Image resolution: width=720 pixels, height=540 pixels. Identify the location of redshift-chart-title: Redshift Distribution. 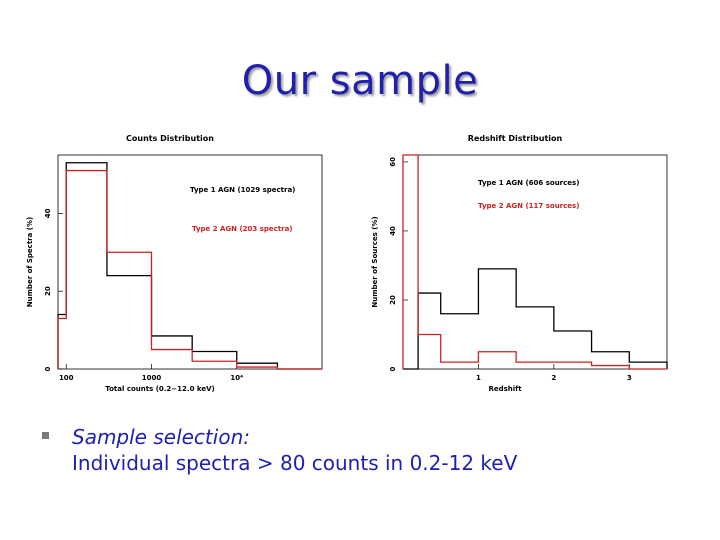
(515, 138).